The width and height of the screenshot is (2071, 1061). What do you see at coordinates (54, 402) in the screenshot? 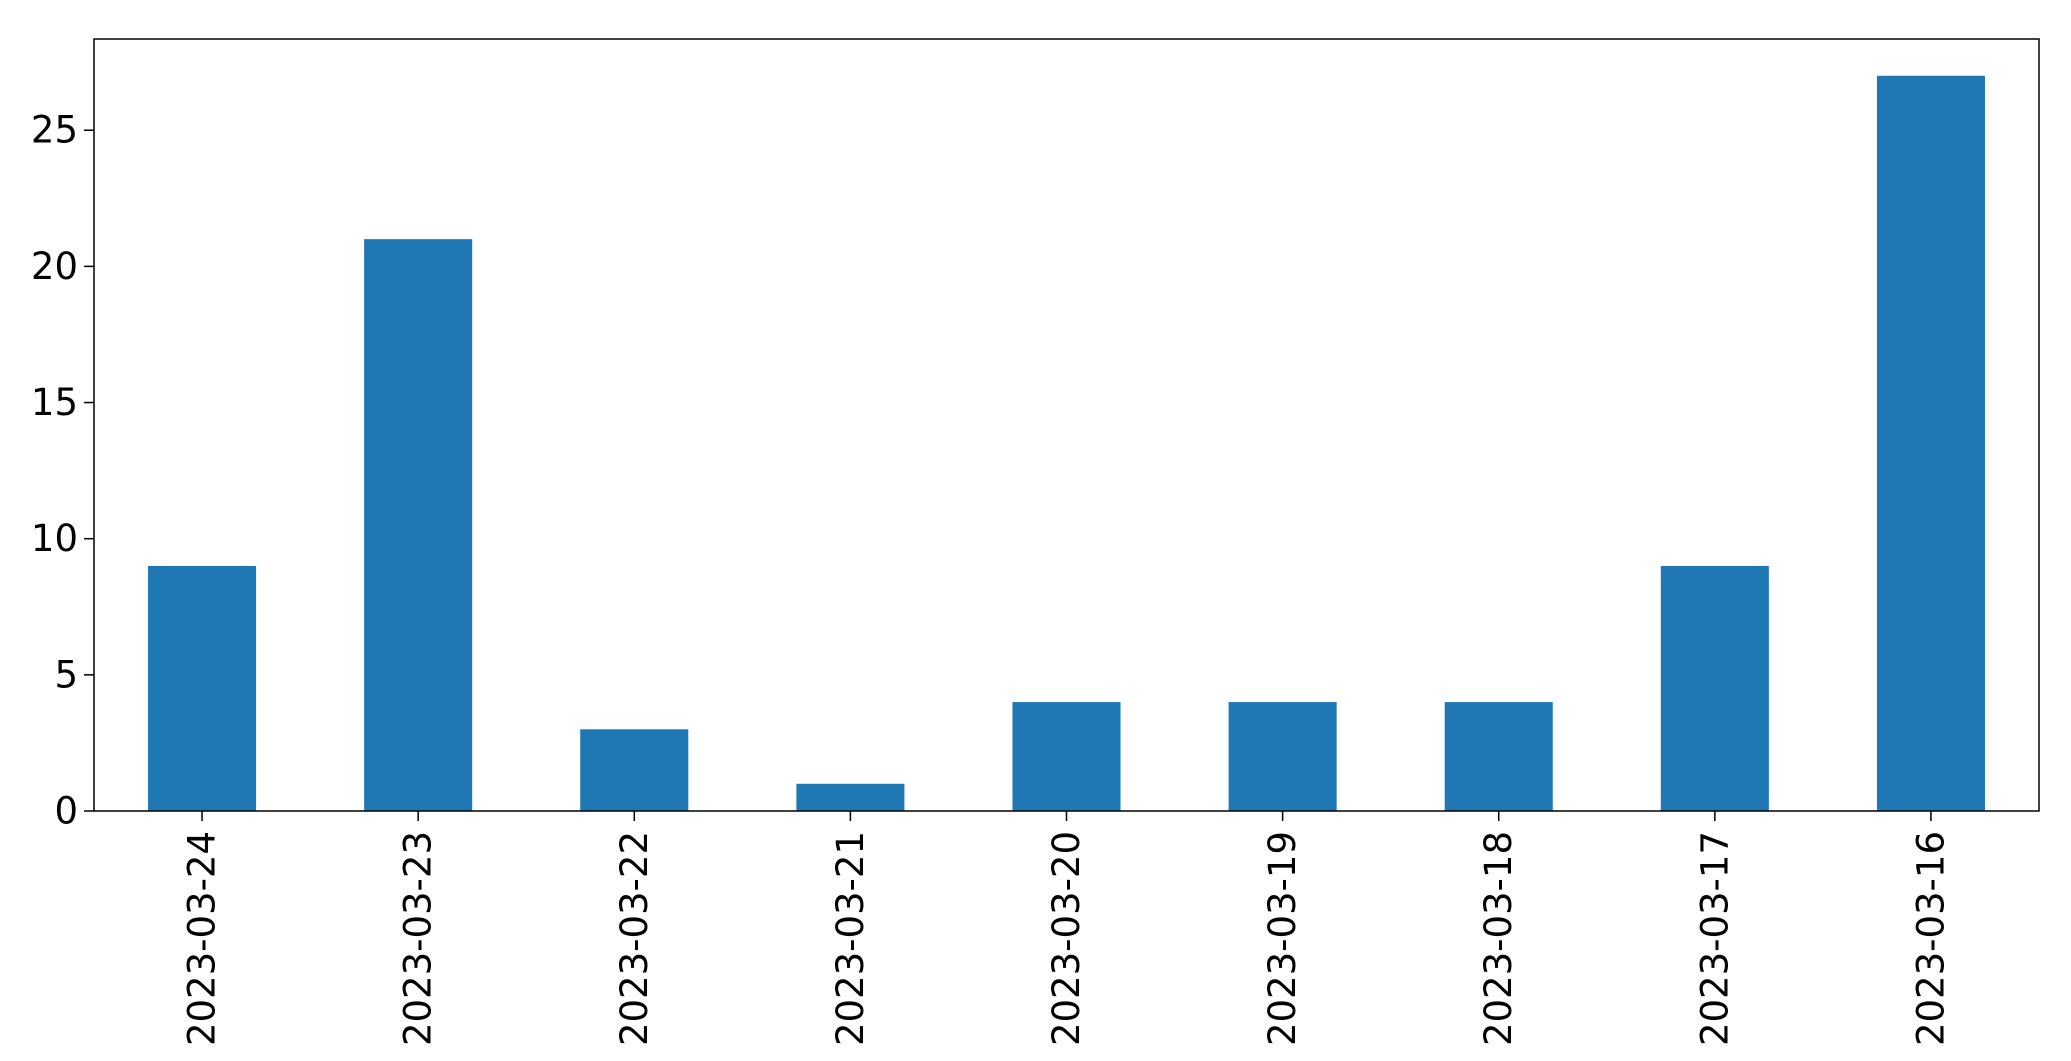
I see `y-tick-label: 15` at bounding box center [54, 402].